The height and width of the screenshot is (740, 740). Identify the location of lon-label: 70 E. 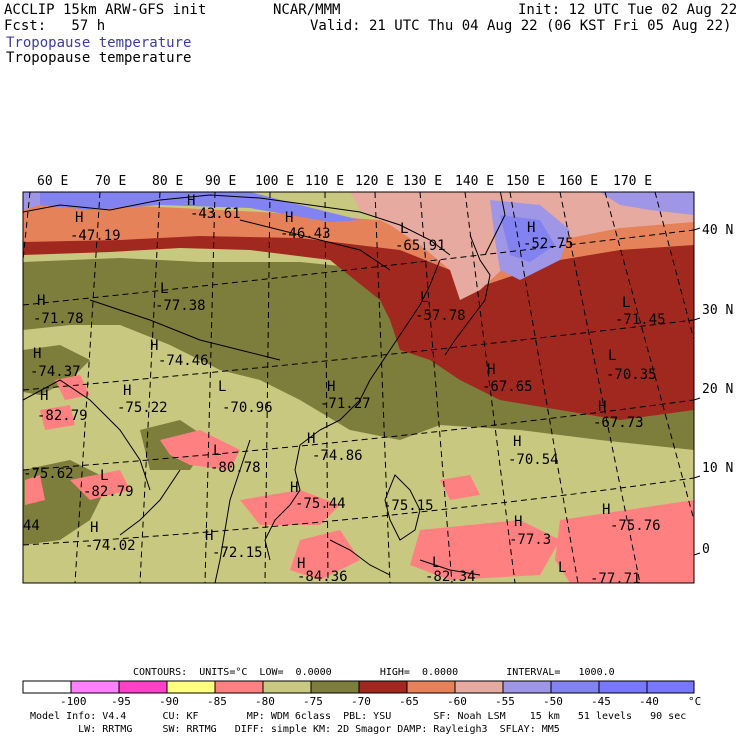
(110, 181).